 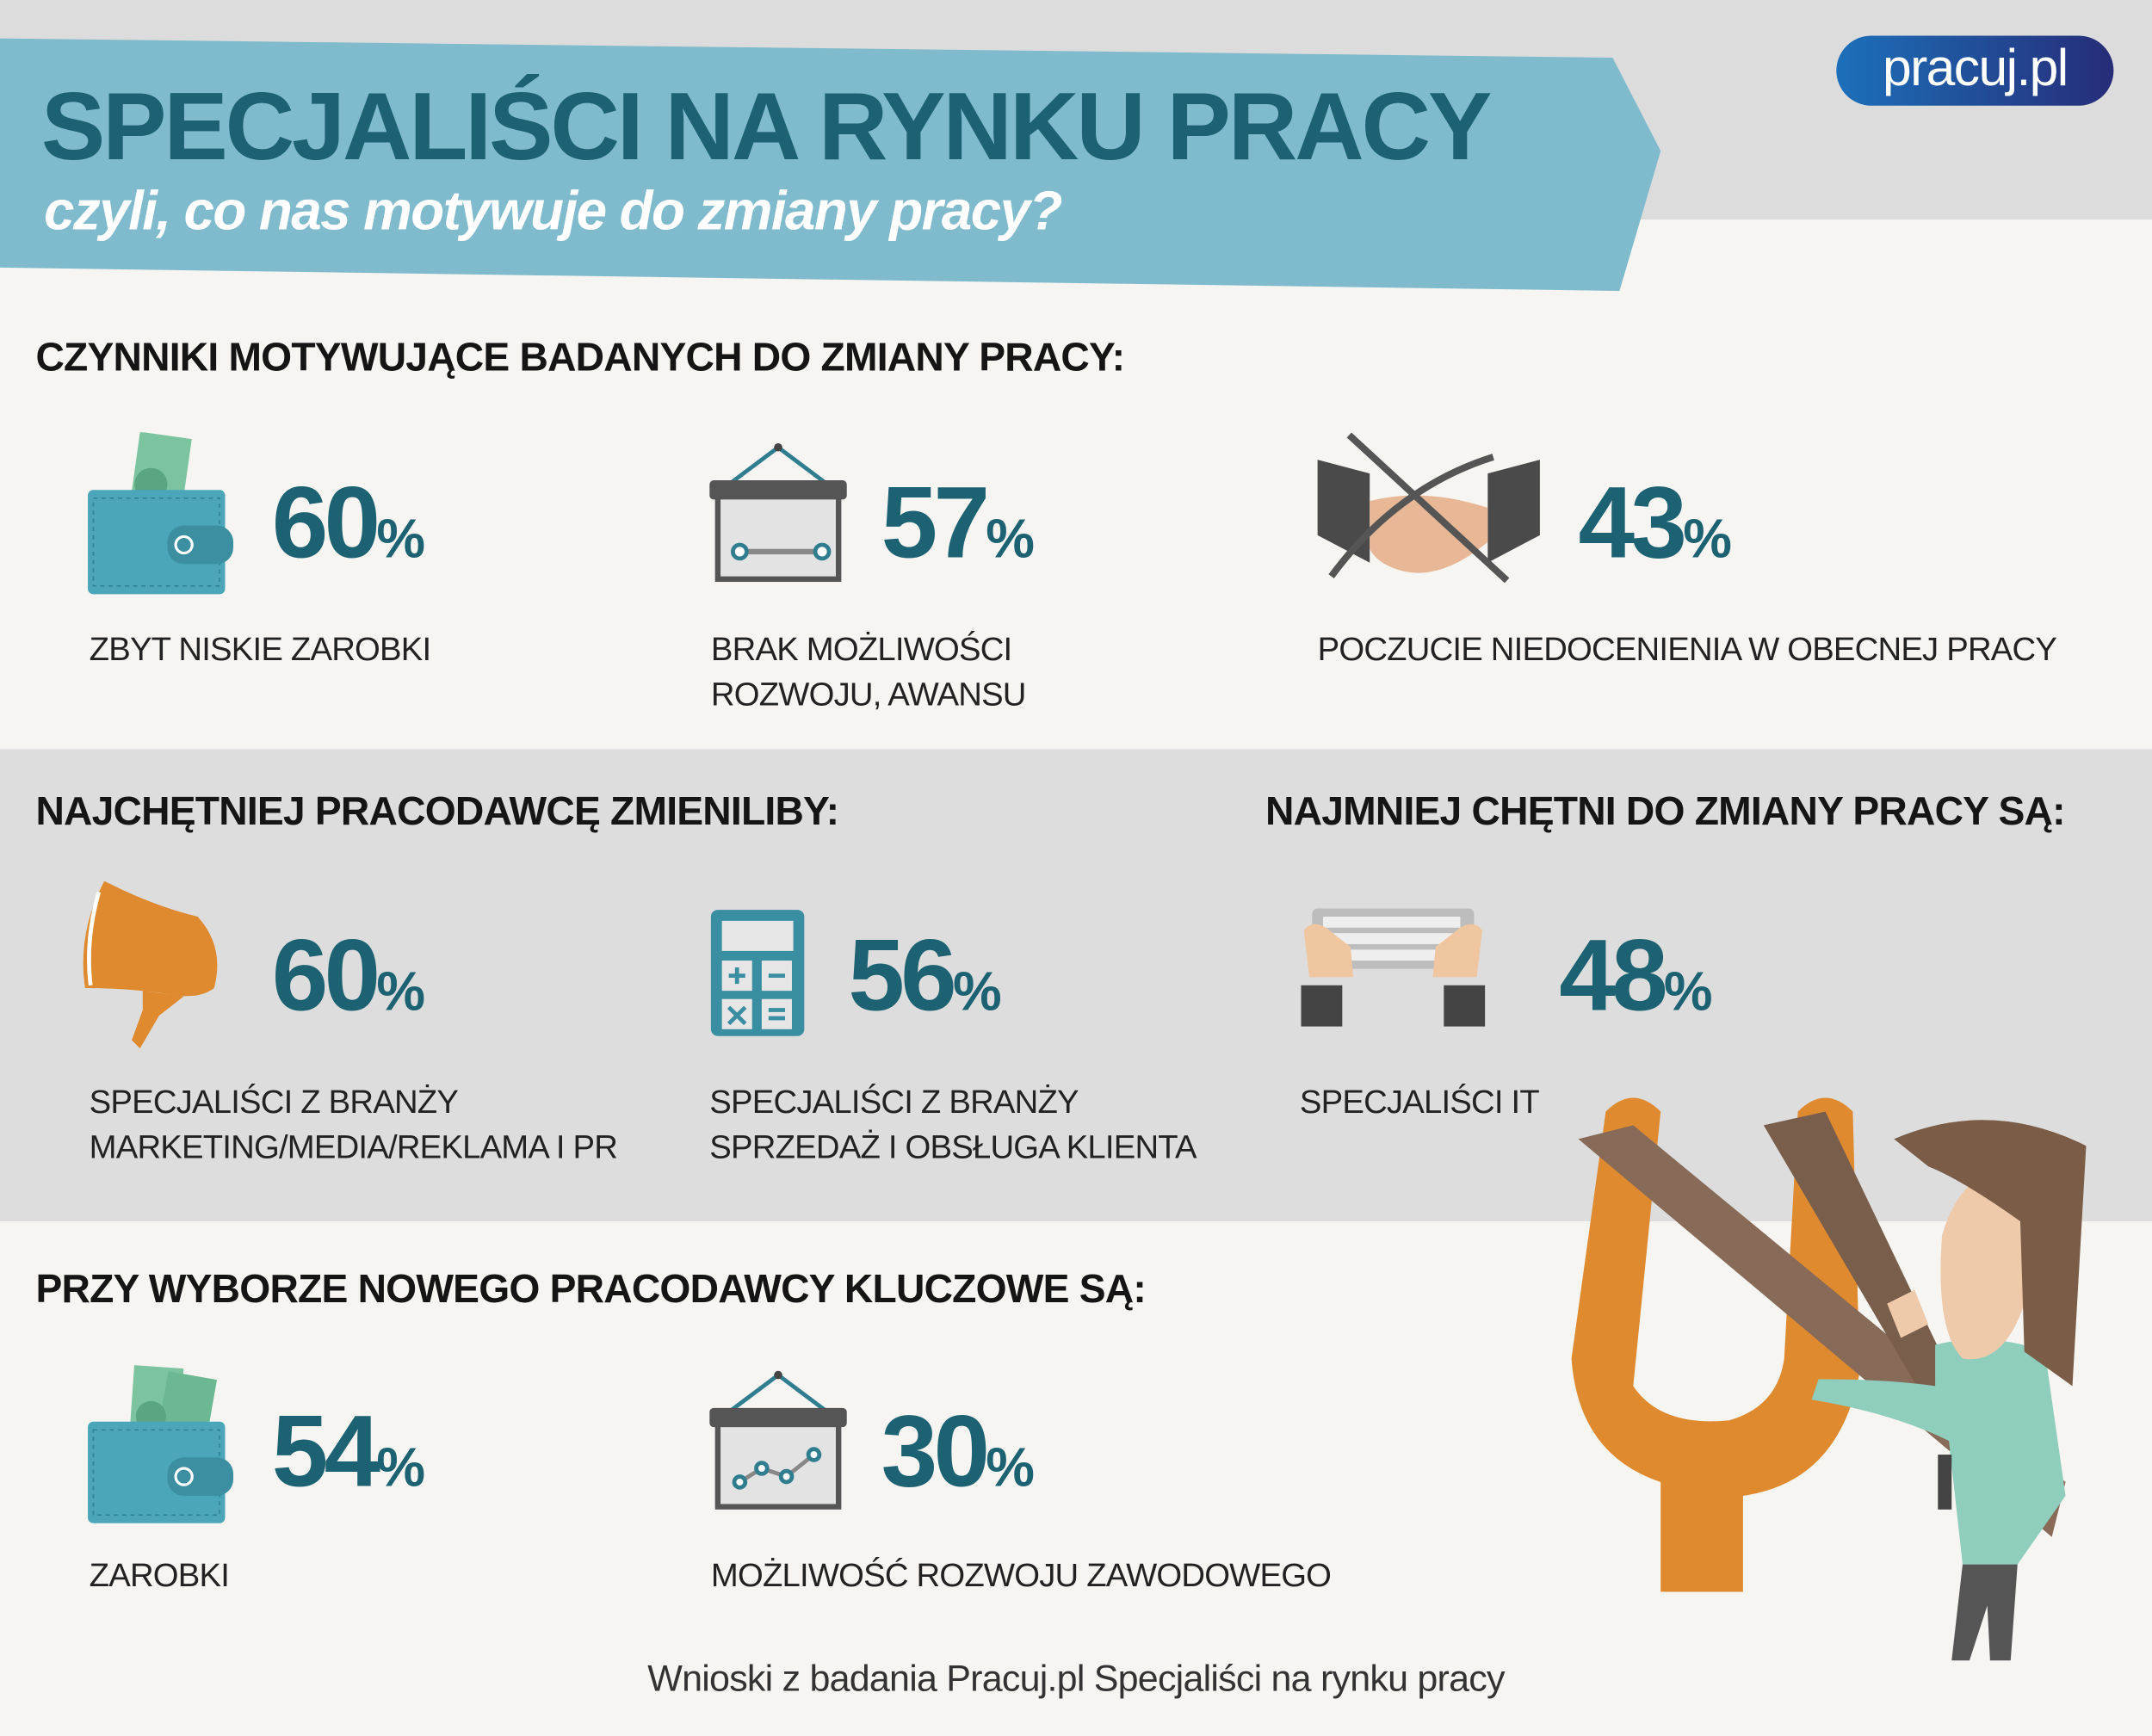 I want to click on page-title: SPECJALIŚCI NA RYNKU PRACY, so click(x=766, y=126).